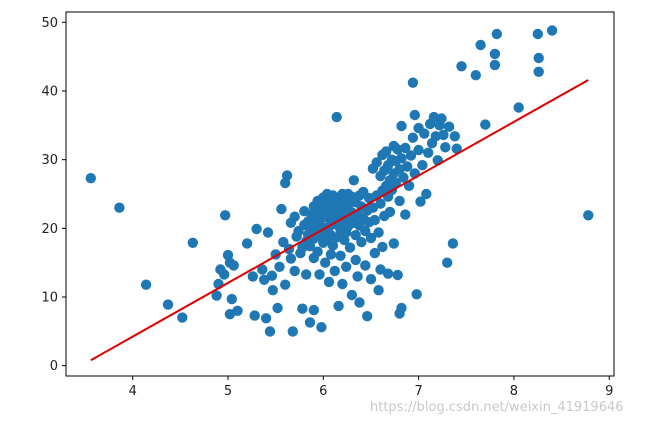  What do you see at coordinates (497, 407) in the screenshot?
I see `watermark-text: https://blog.csdn.net/weixin_41919646` at bounding box center [497, 407].